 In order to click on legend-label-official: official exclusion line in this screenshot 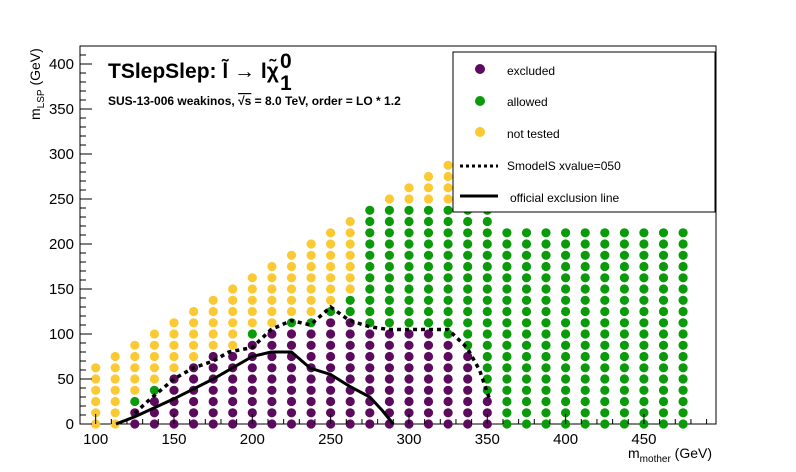, I will do `click(564, 198)`.